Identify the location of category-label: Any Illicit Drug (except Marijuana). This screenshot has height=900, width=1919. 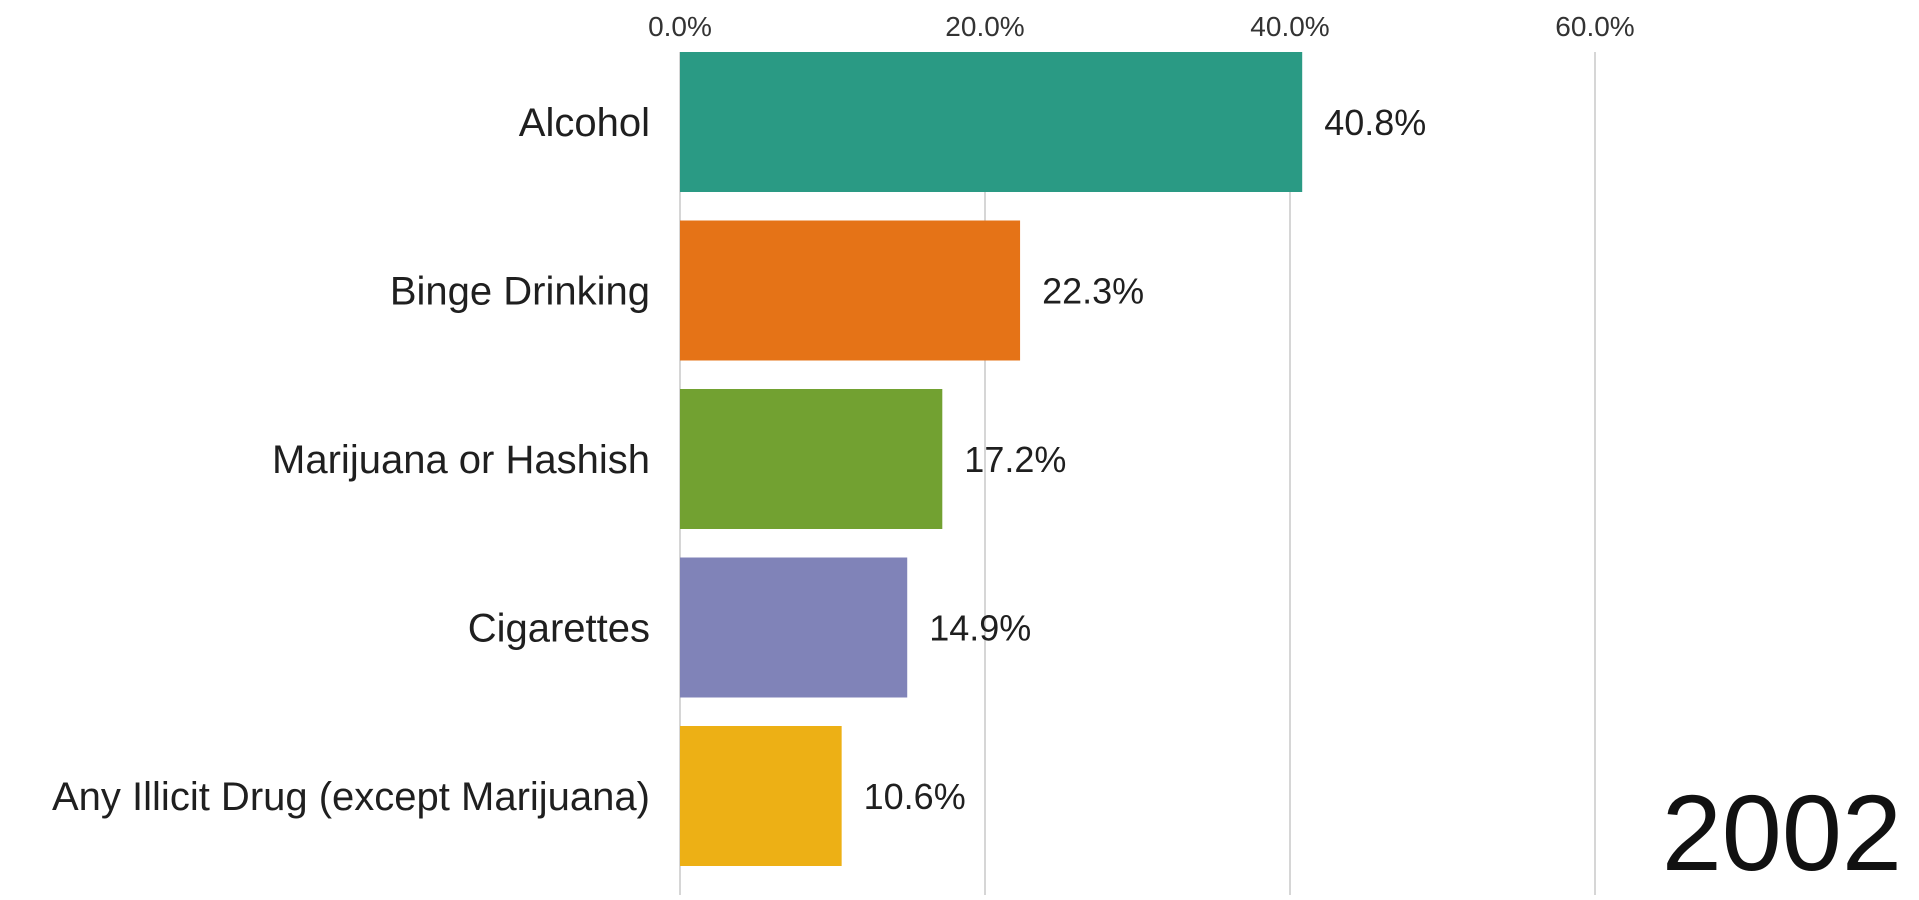
(351, 797).